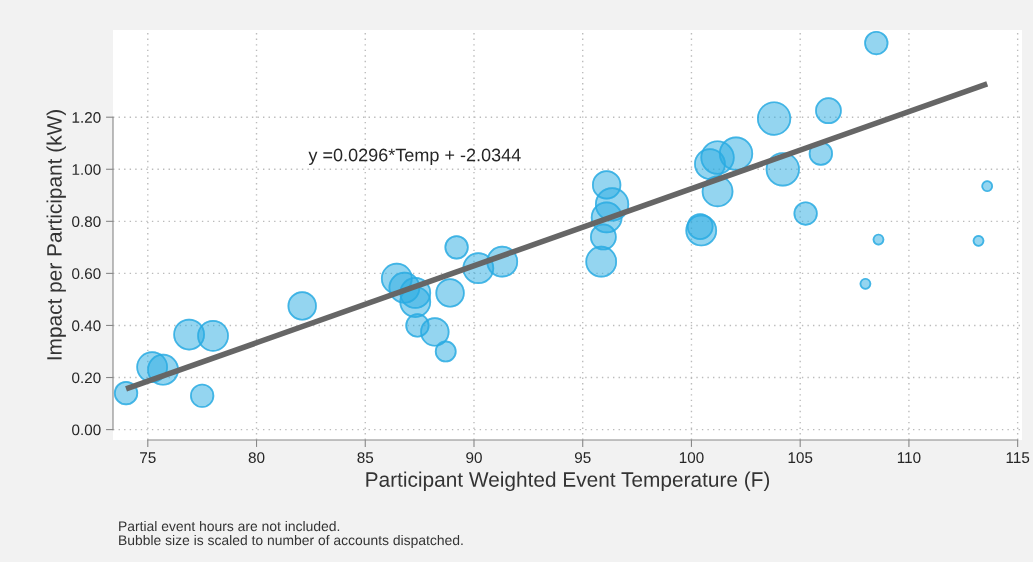  Describe the element at coordinates (1018, 458) in the screenshot. I see `x-tick-label: 115` at that location.